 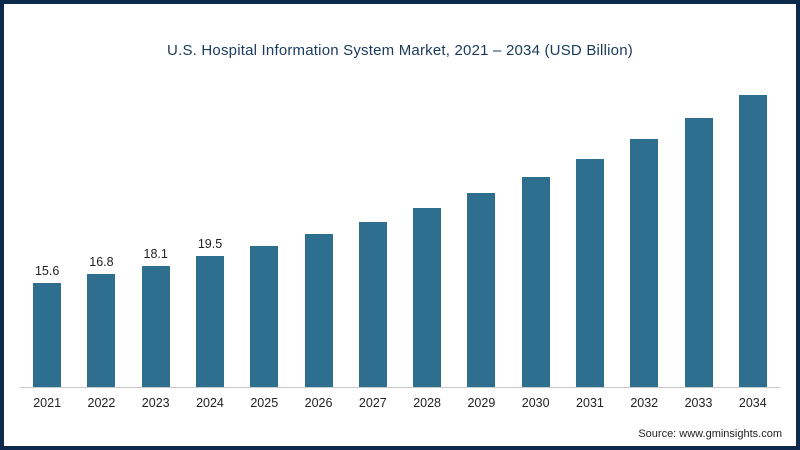 I want to click on bar-2034, so click(x=752, y=241).